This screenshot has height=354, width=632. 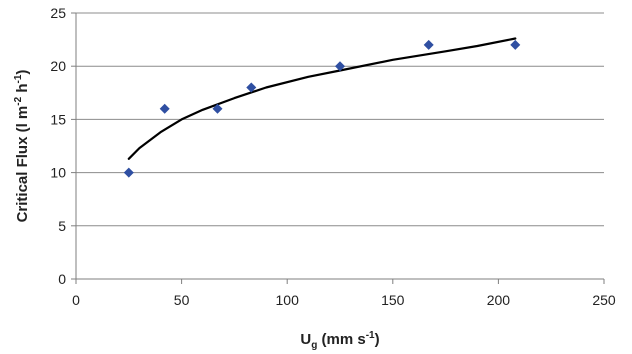 I want to click on x-tick-label-250: 250, so click(x=604, y=300).